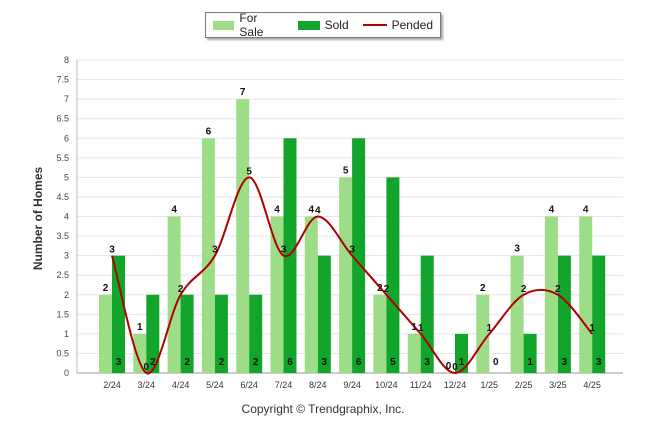  I want to click on legend-item-for-sale: For Sale, so click(248, 25).